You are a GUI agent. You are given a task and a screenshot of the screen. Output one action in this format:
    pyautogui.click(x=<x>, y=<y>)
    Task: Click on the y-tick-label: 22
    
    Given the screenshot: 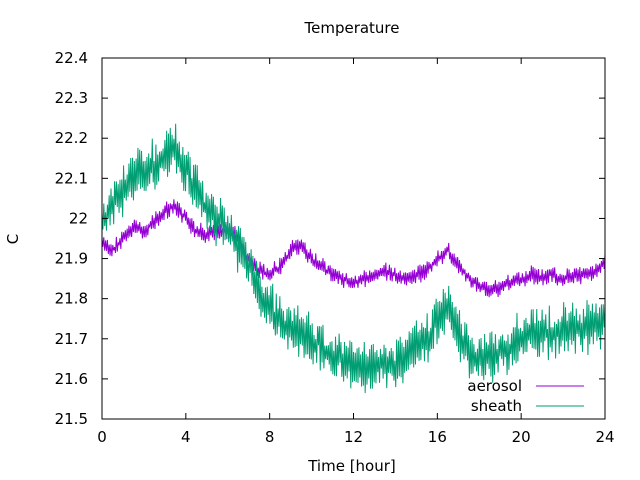 What is the action you would take?
    pyautogui.click(x=78, y=218)
    